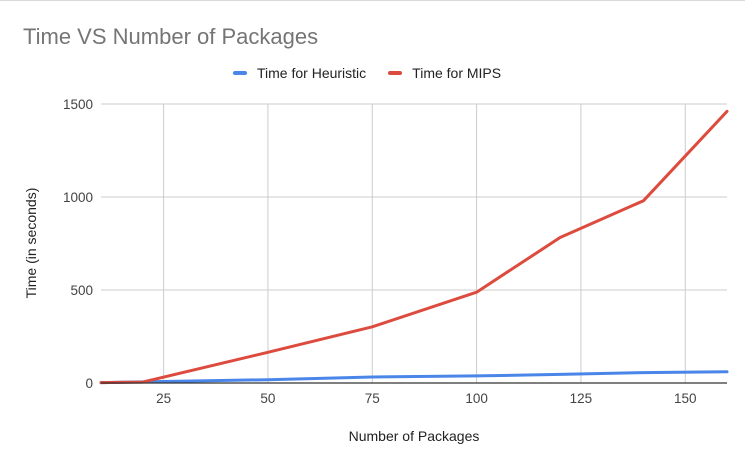  What do you see at coordinates (31, 243) in the screenshot?
I see `y-axis-title: Time (in seconds)` at bounding box center [31, 243].